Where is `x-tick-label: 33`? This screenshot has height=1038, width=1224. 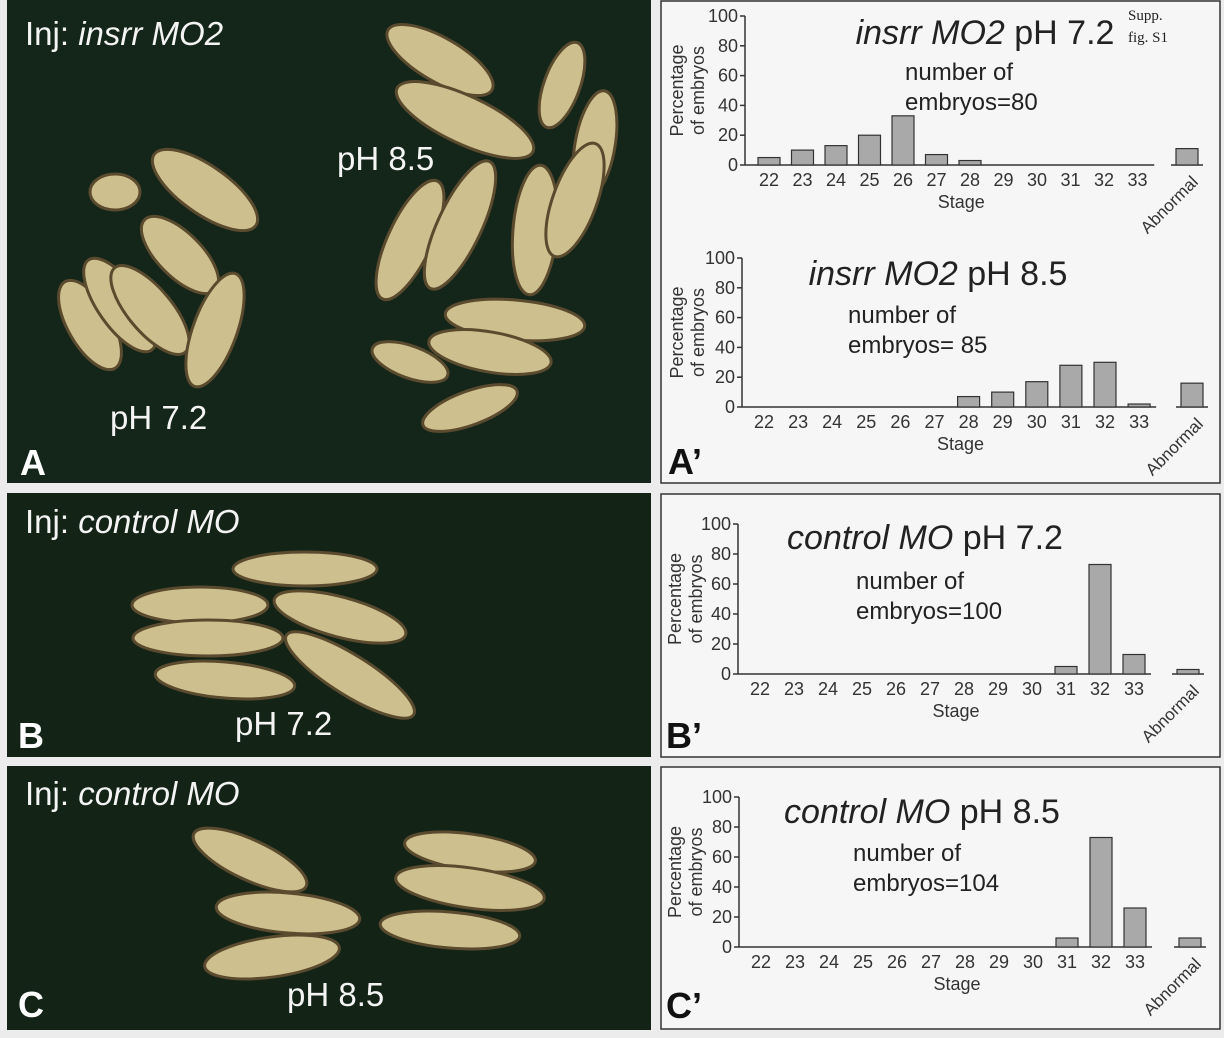
x-tick-label: 33 is located at coordinates (1135, 962).